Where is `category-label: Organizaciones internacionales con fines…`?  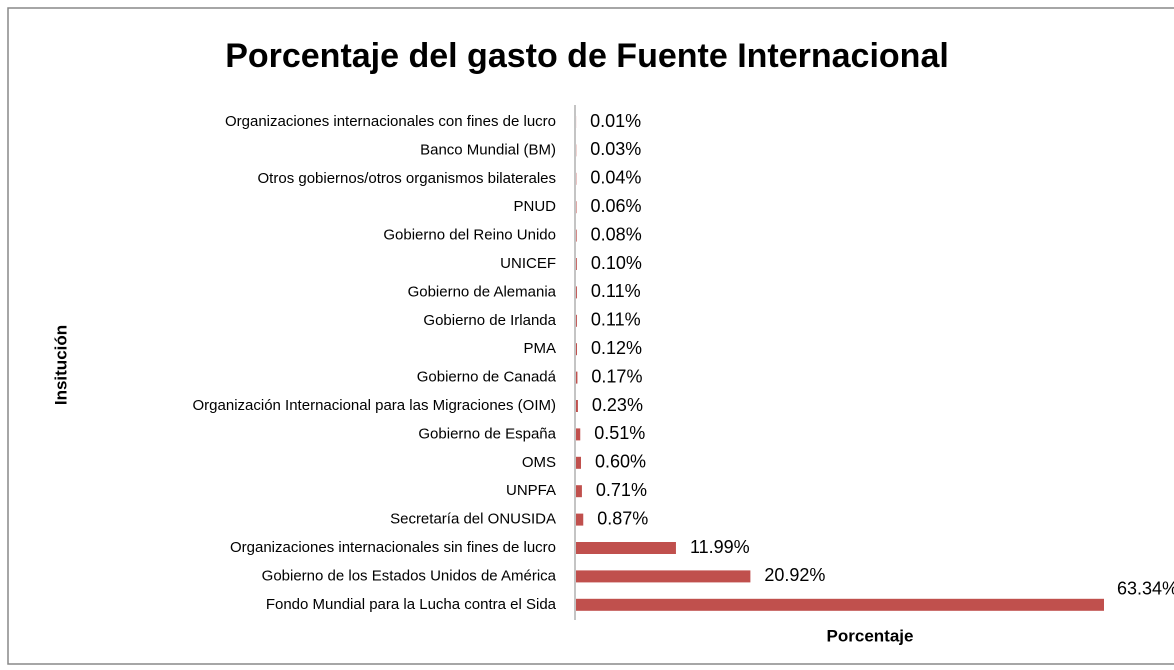
category-label: Organizaciones internacionales con fines… is located at coordinates (390, 121).